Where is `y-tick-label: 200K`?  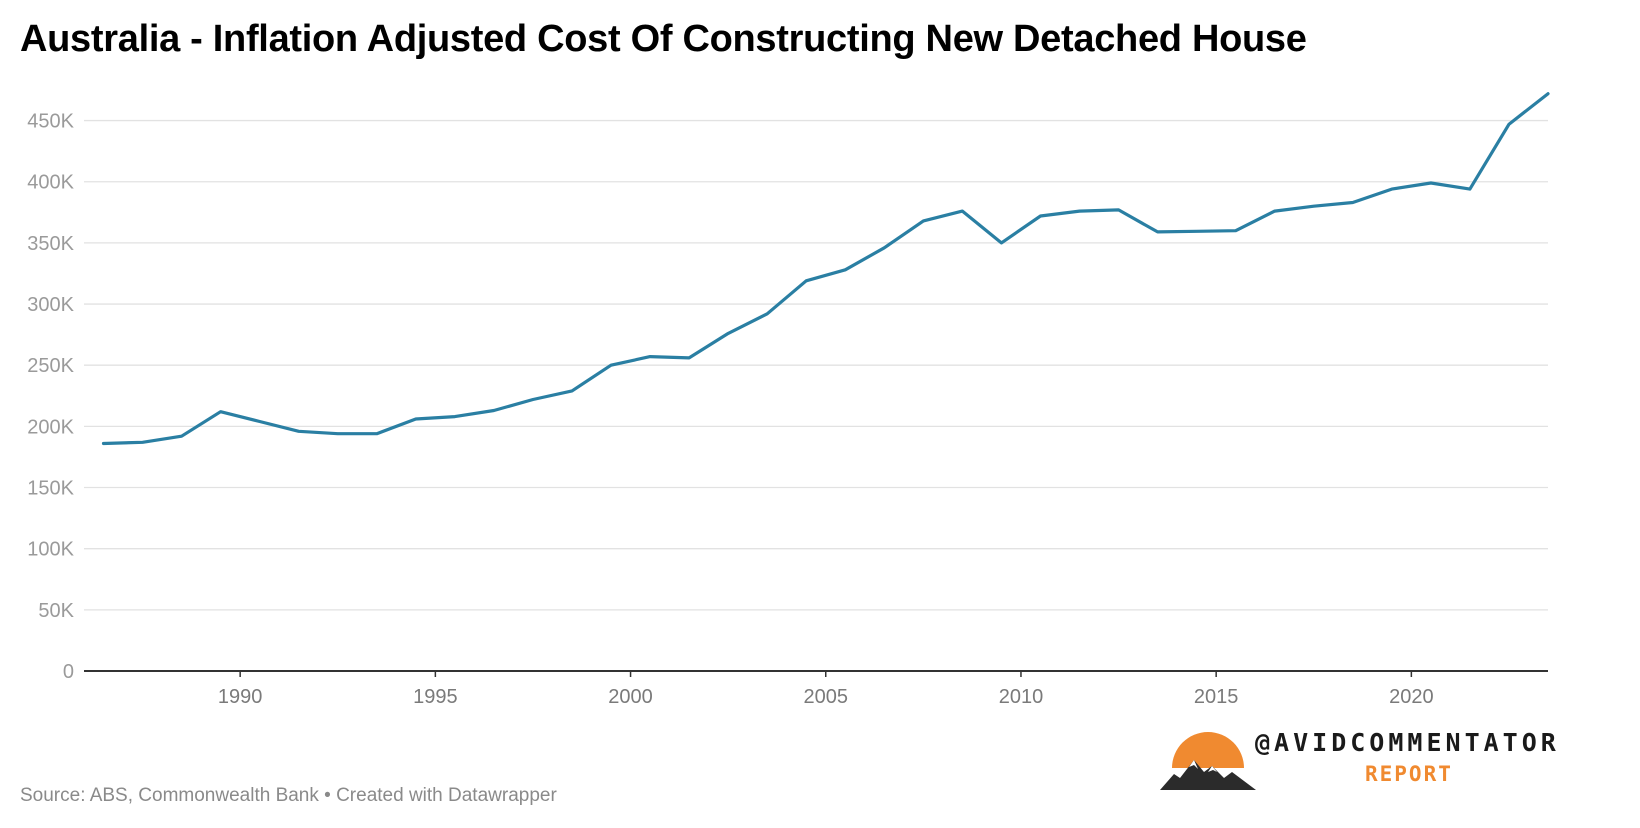
y-tick-label: 200K is located at coordinates (50, 427).